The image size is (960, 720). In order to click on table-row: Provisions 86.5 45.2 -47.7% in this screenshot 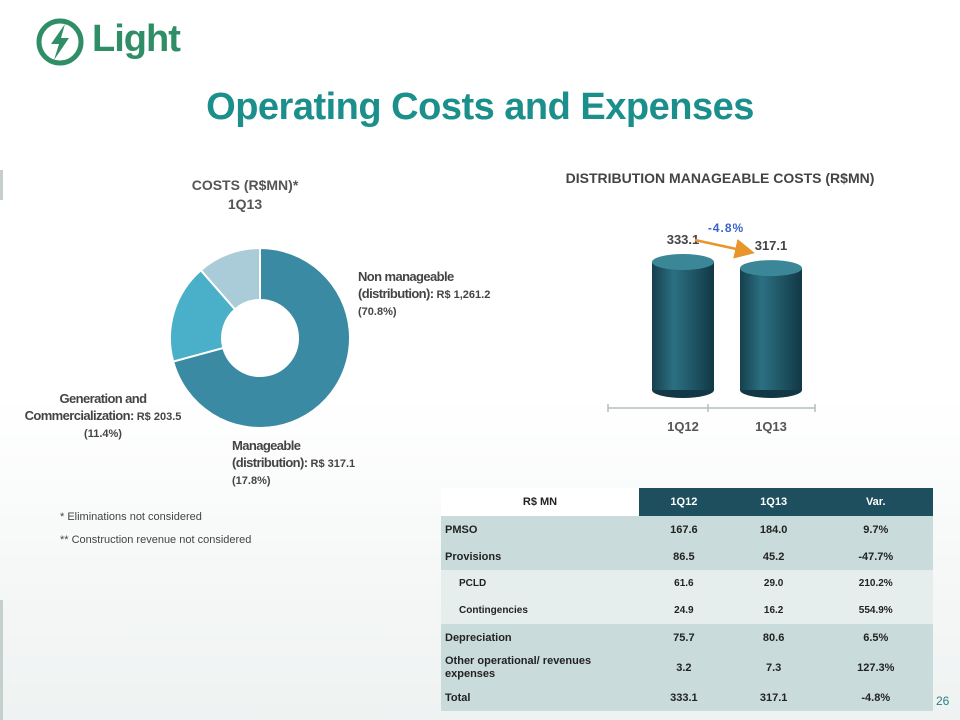, I will do `click(687, 556)`.